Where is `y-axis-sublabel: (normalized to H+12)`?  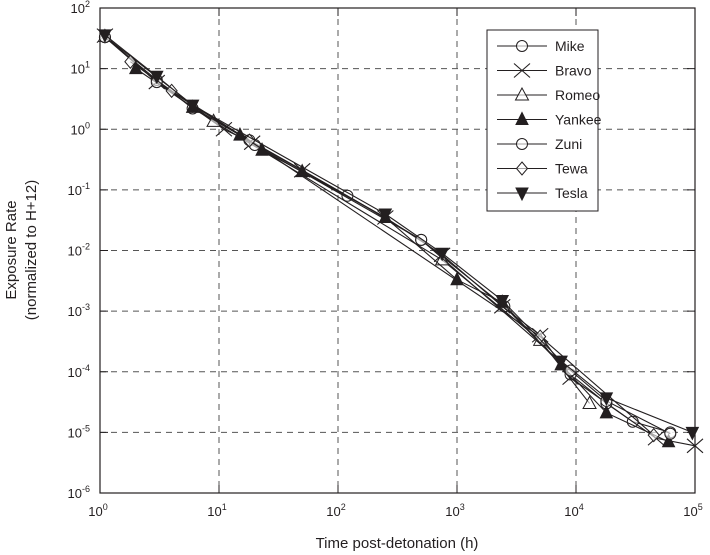
y-axis-sublabel: (normalized to H+12) is located at coordinates (31, 250).